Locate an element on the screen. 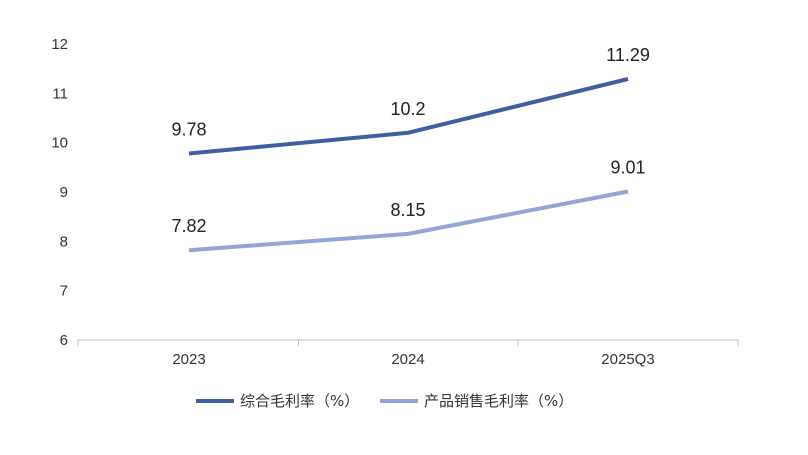 The width and height of the screenshot is (808, 455). x-tick-label: 2025Q3 is located at coordinates (627, 359).